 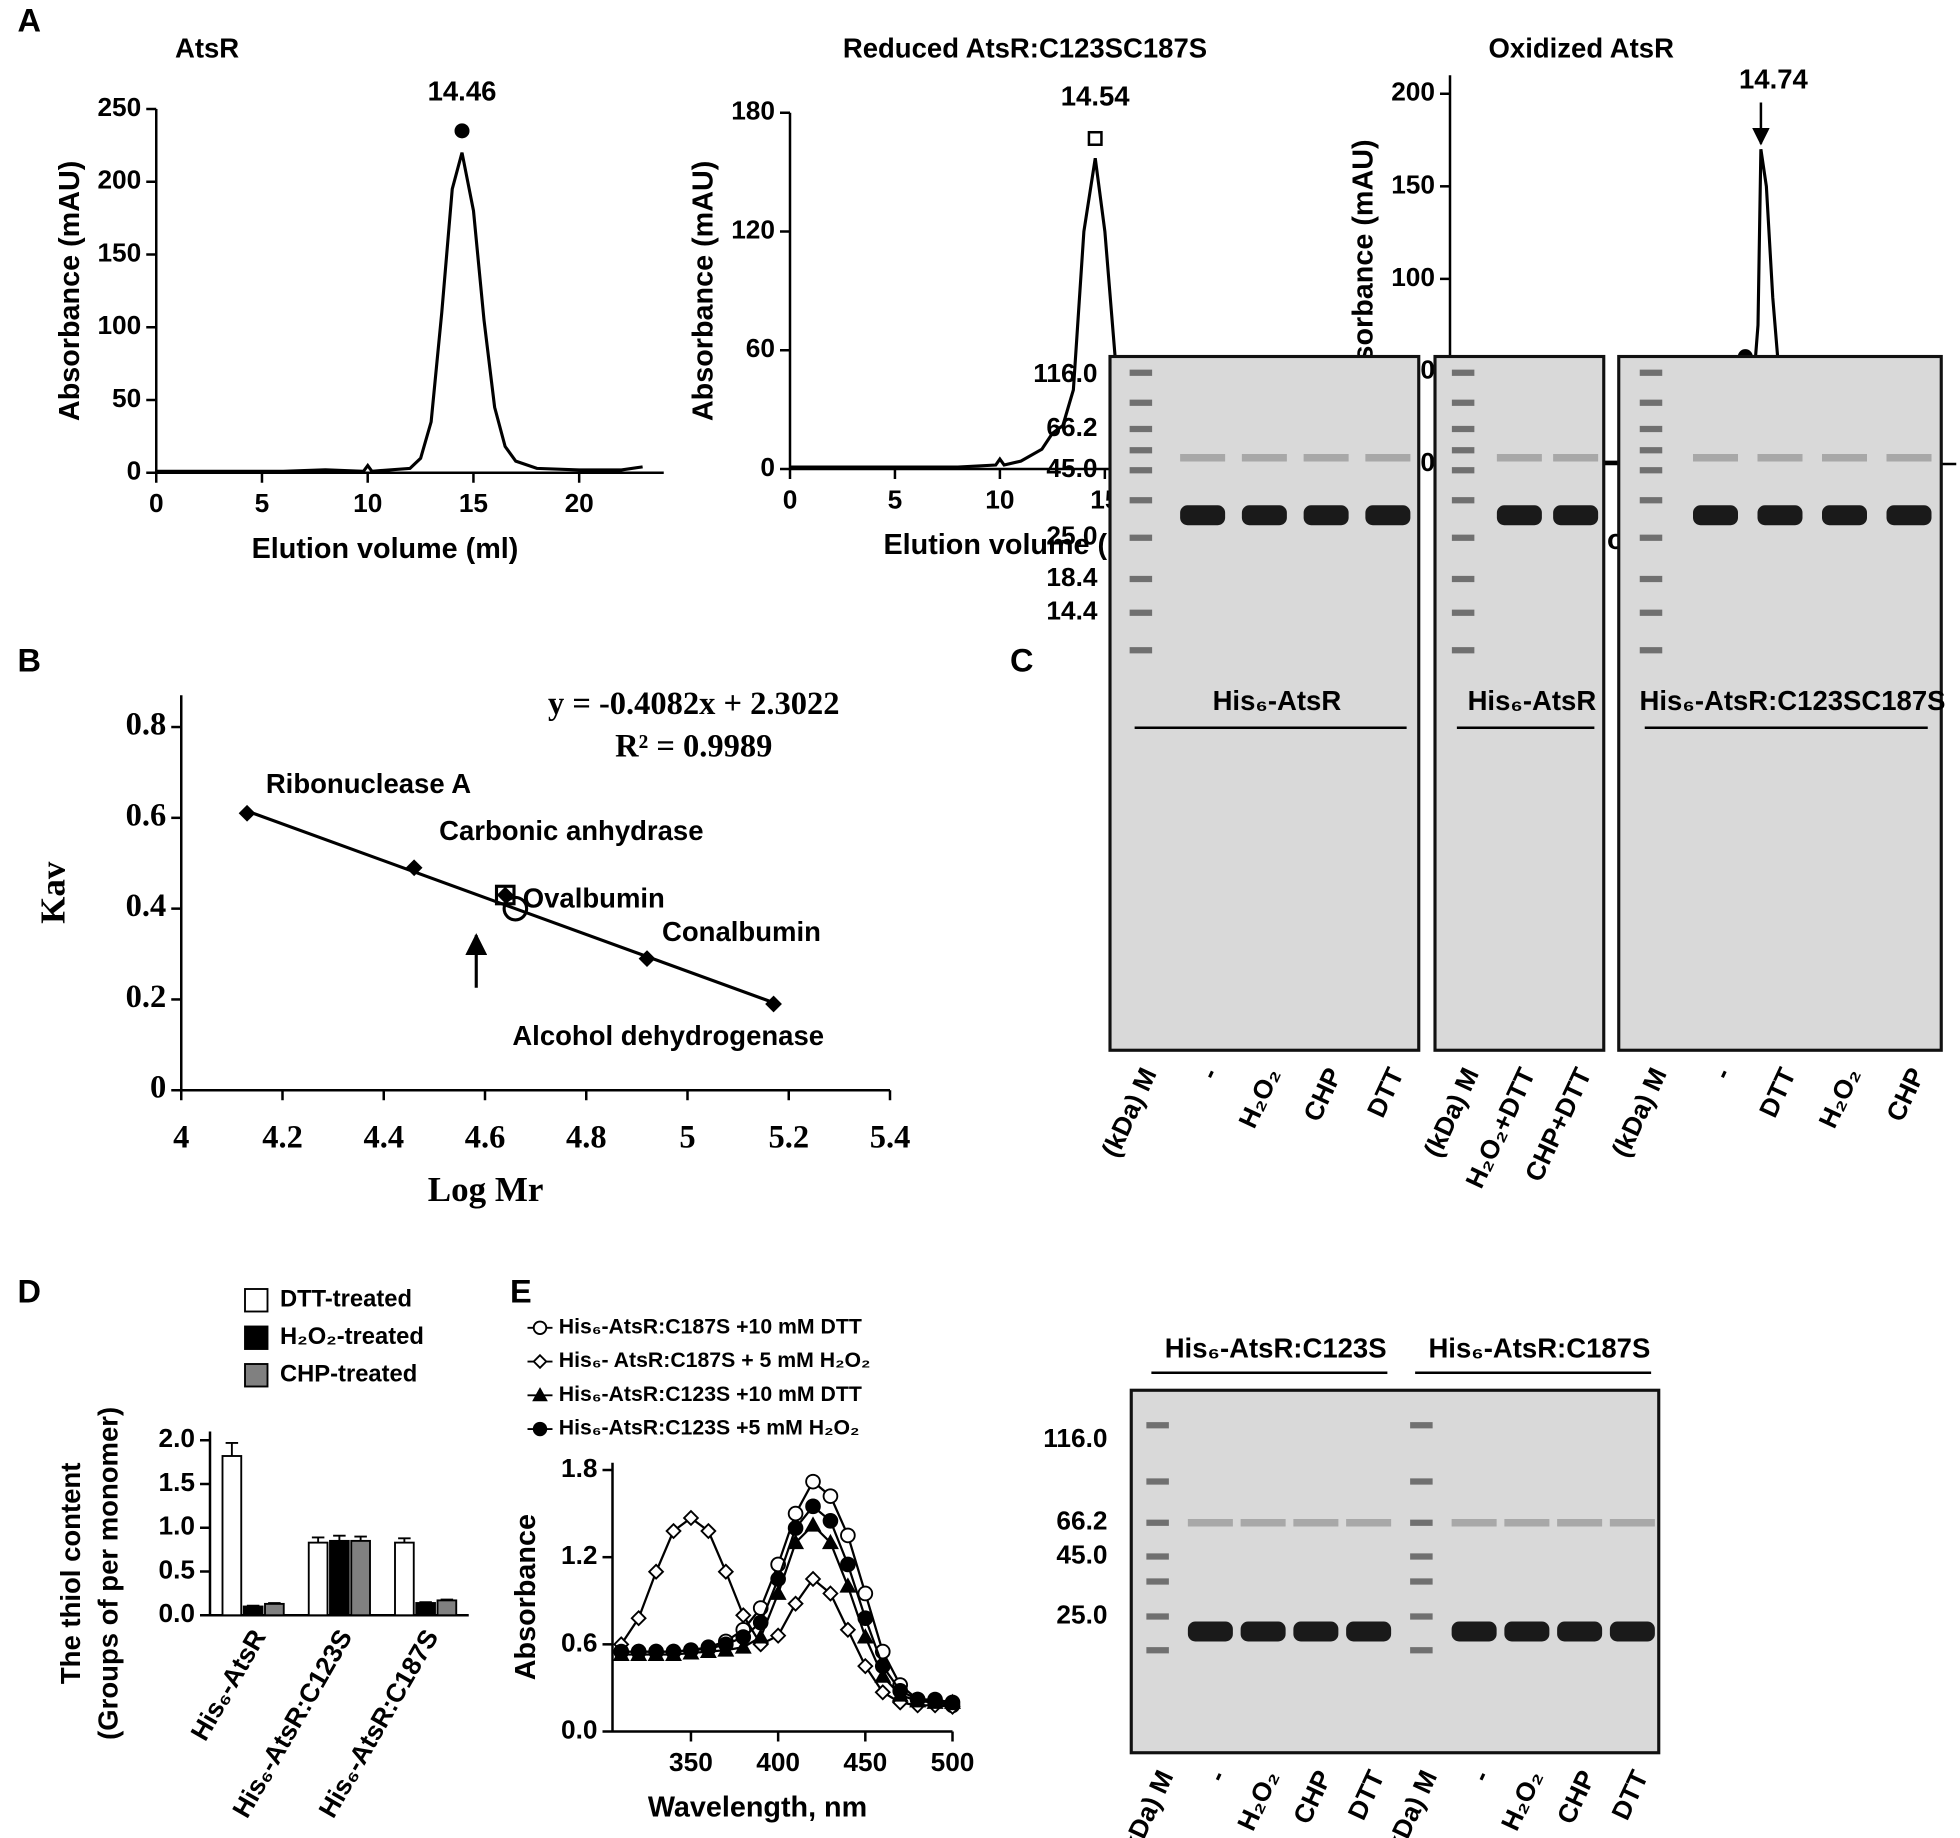 What do you see at coordinates (29, 1292) in the screenshot?
I see `panel-label: D` at bounding box center [29, 1292].